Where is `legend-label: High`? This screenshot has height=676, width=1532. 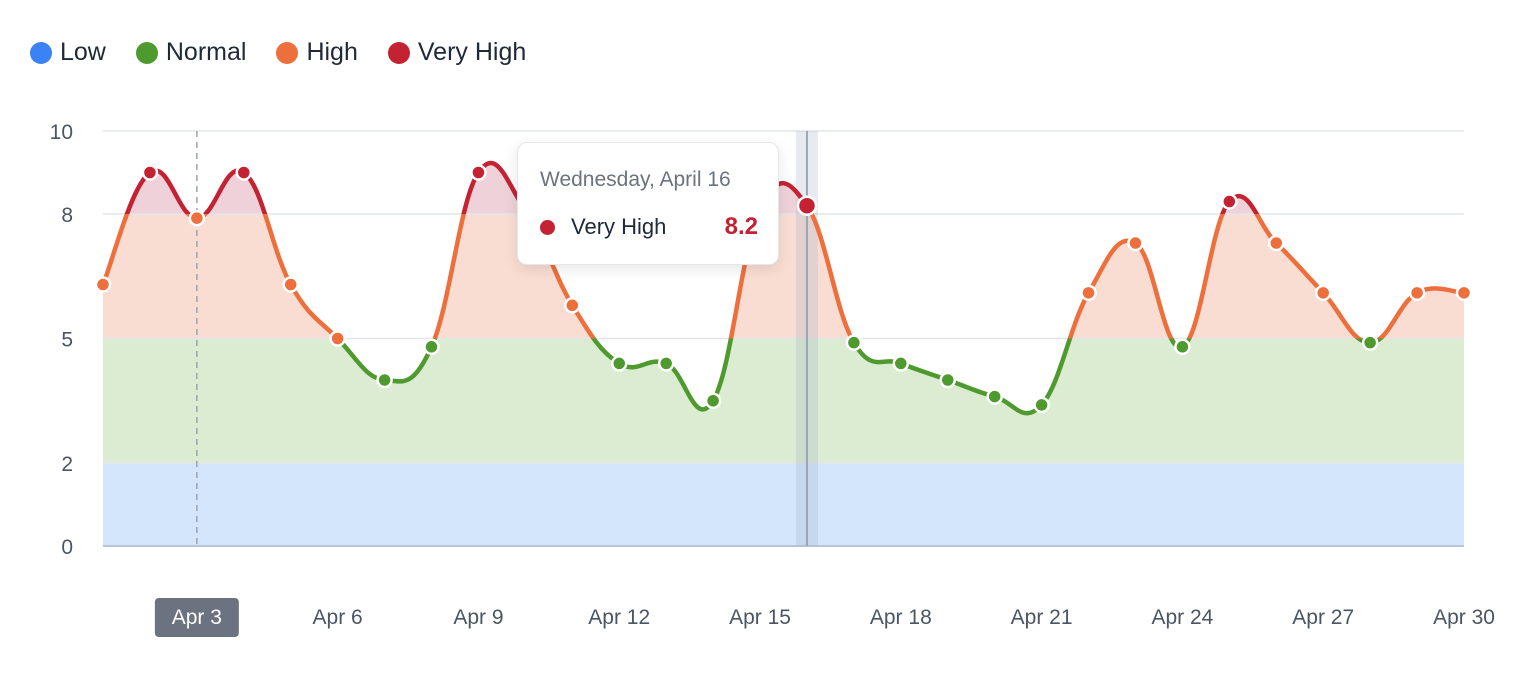 legend-label: High is located at coordinates (332, 52).